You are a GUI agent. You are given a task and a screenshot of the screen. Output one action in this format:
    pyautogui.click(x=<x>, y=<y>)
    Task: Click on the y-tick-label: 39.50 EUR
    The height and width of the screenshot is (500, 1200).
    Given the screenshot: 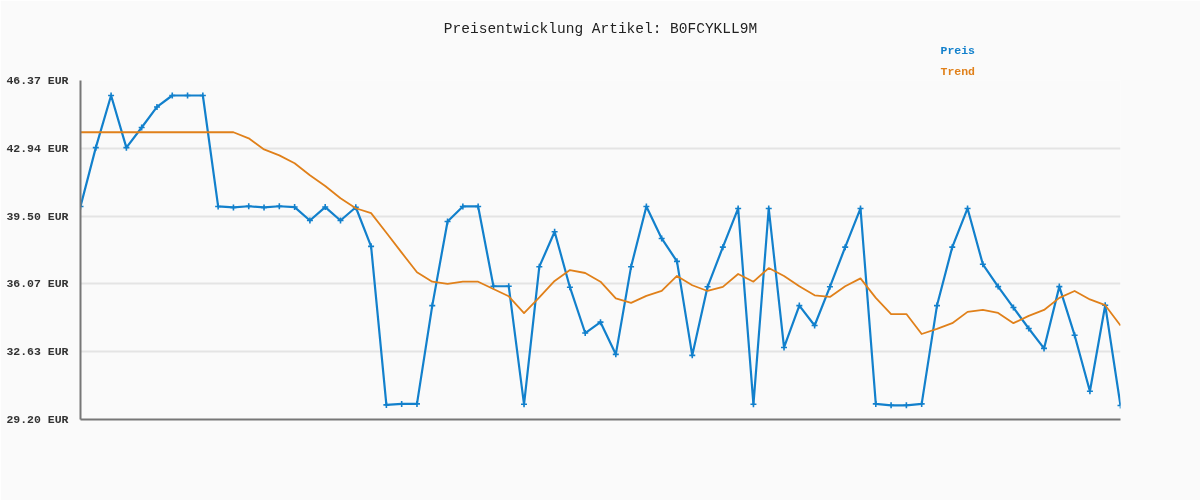 What is the action you would take?
    pyautogui.click(x=37, y=216)
    